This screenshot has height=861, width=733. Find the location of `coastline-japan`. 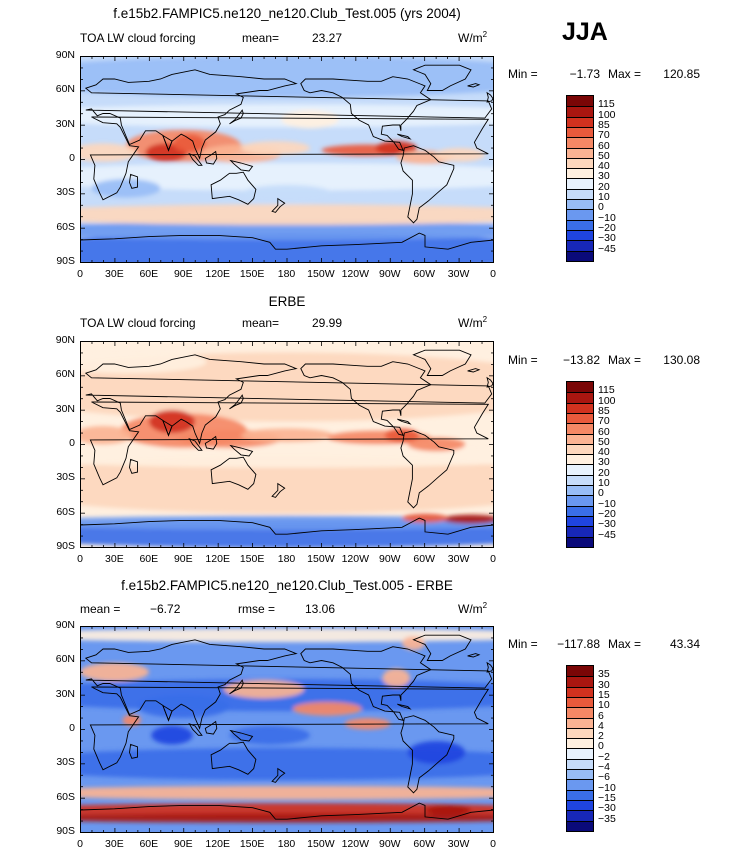

coastline-japan is located at coordinates (236, 117).